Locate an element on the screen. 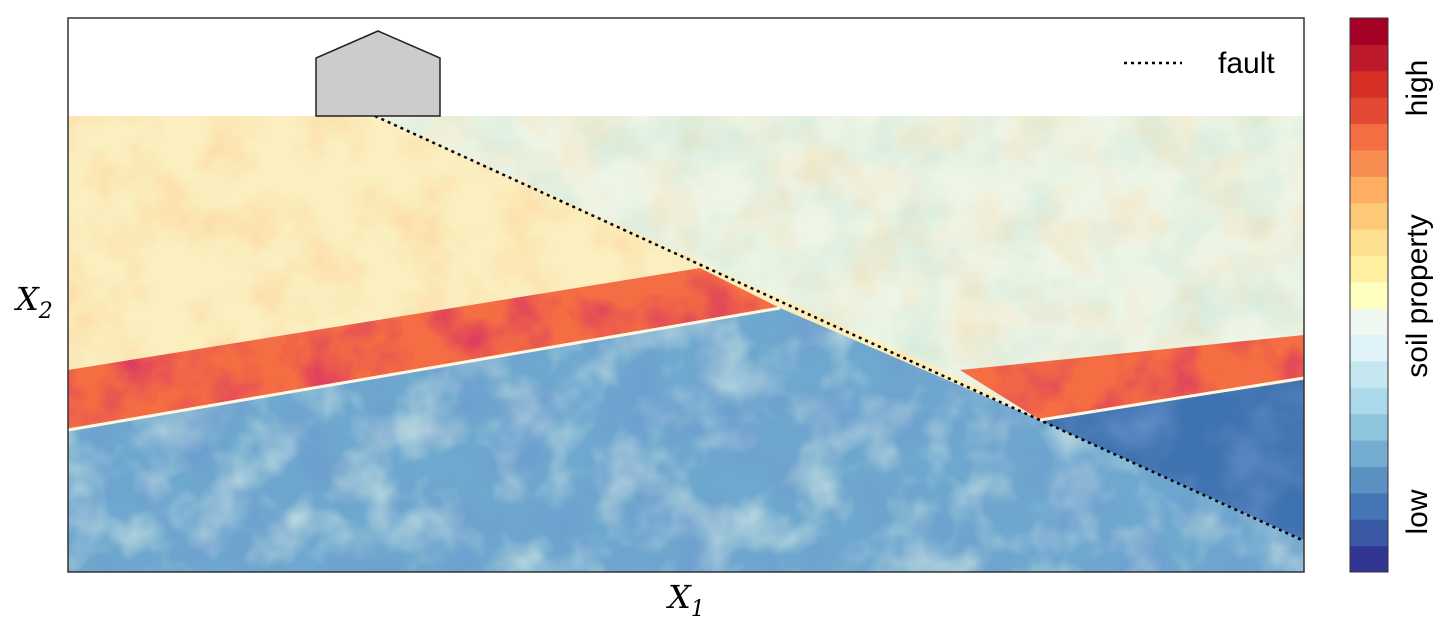 The width and height of the screenshot is (1453, 625). y-axis-label: X2 is located at coordinates (33, 302).